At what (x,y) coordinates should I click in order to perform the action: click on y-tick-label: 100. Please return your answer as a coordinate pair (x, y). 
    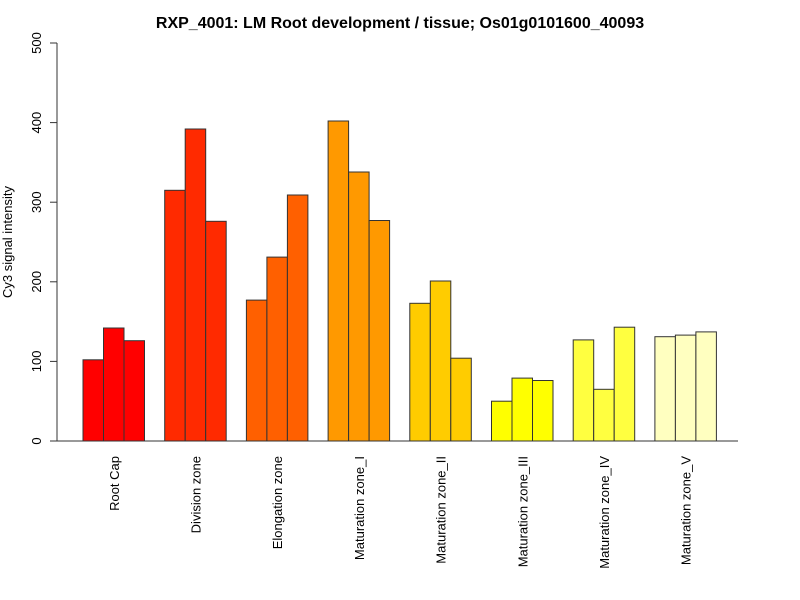
    Looking at the image, I should click on (36, 362).